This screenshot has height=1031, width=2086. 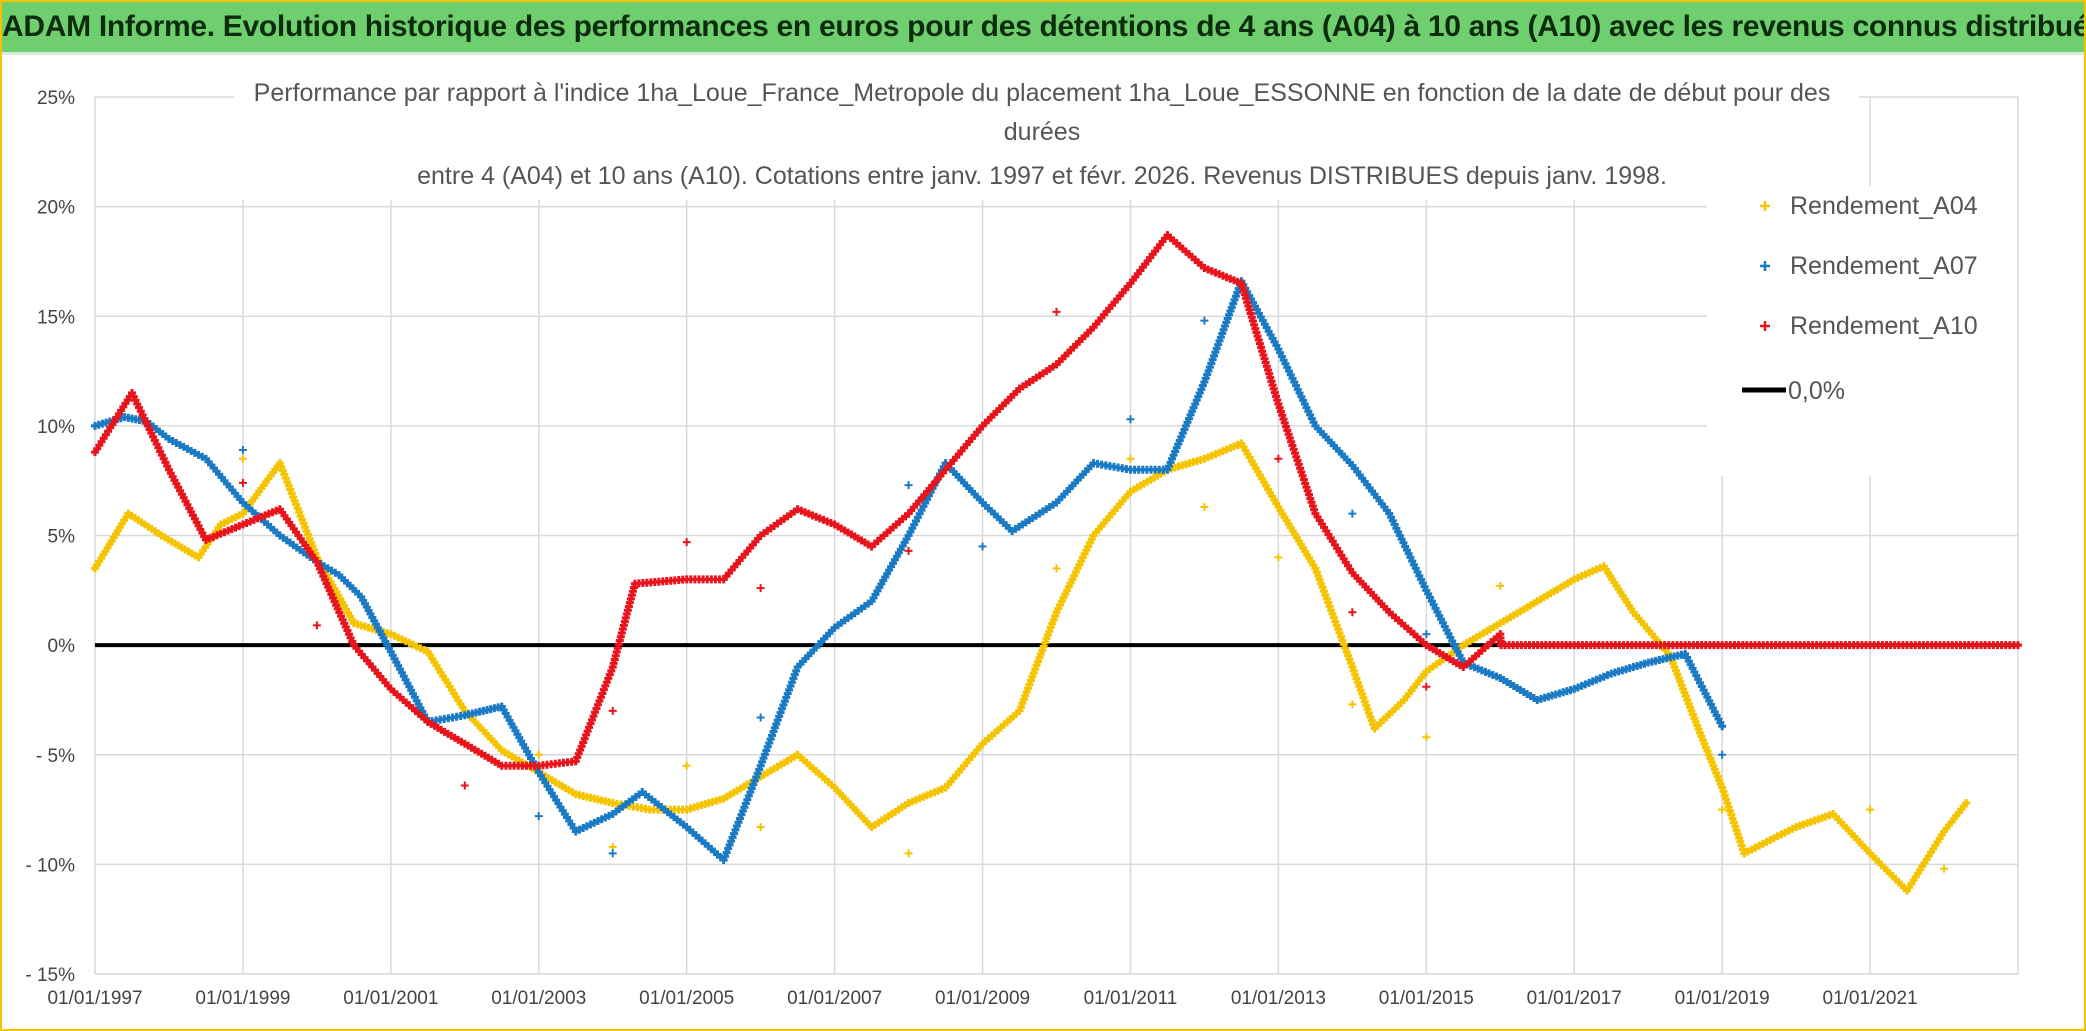 What do you see at coordinates (538, 998) in the screenshot?
I see `x-tick-label: 01/01/2003` at bounding box center [538, 998].